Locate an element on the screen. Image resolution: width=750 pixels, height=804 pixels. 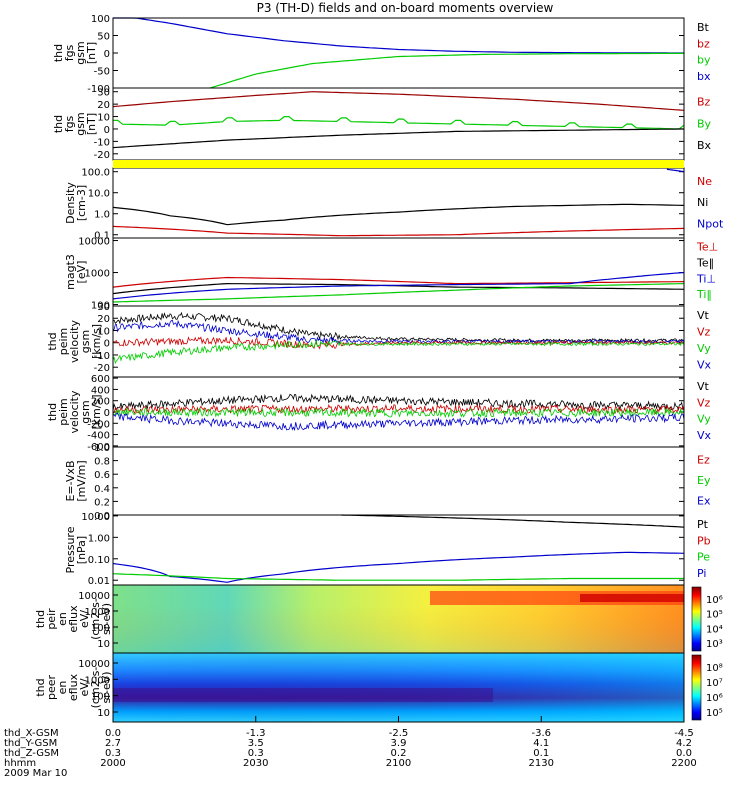
ylabel-line: velocity is located at coordinates (74, 341).